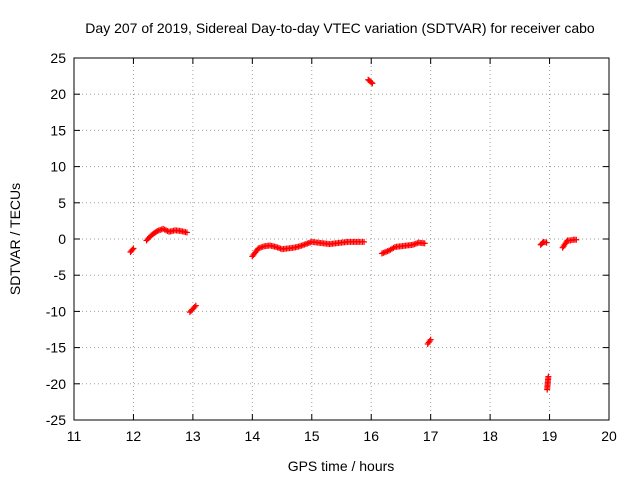 The height and width of the screenshot is (480, 640). I want to click on x-tick-label: 20, so click(609, 436).